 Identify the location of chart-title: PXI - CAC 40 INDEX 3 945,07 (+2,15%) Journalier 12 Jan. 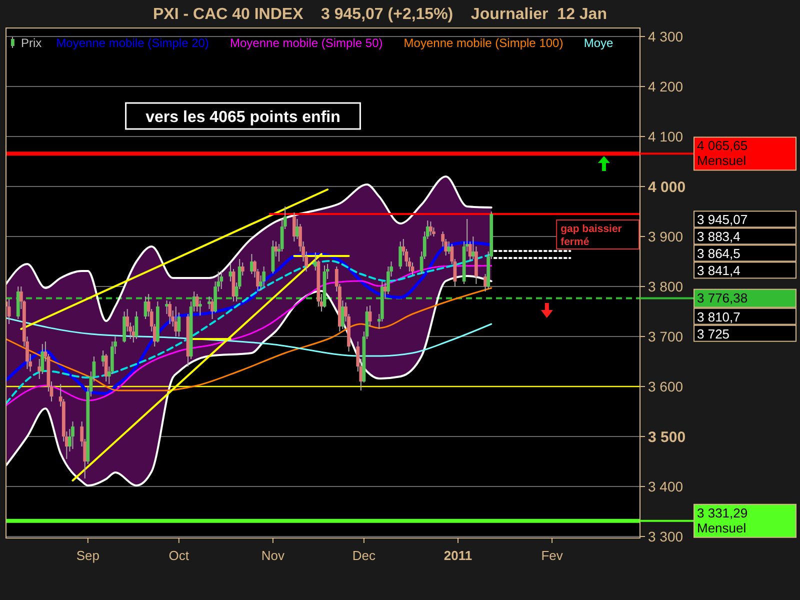
(380, 14).